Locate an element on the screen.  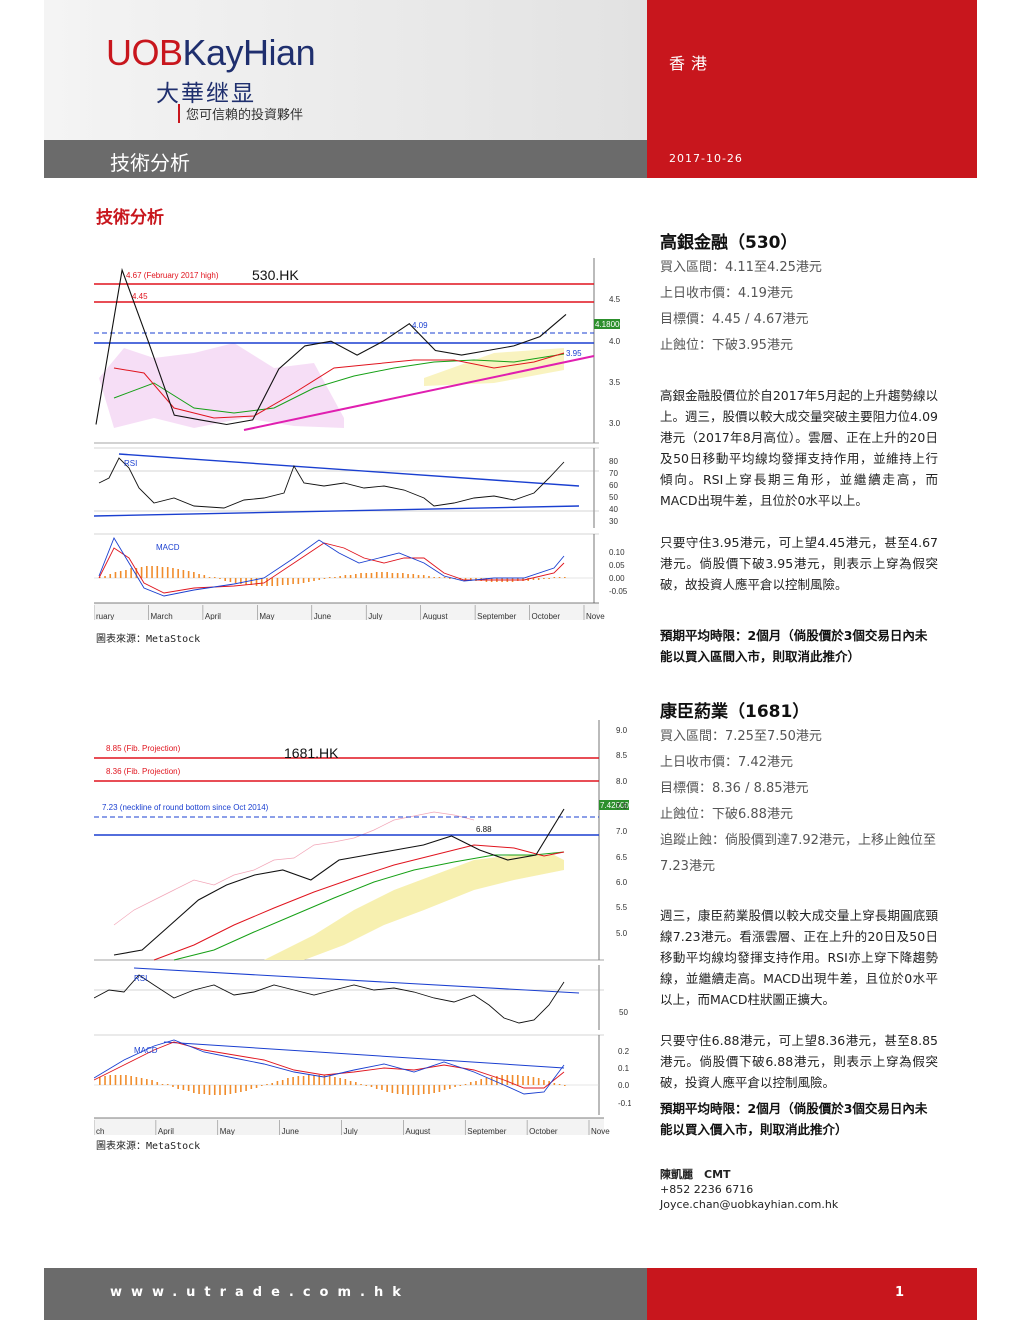
annotation-8.85: 8.85 (Fib. Projection) is located at coordinates (143, 748).